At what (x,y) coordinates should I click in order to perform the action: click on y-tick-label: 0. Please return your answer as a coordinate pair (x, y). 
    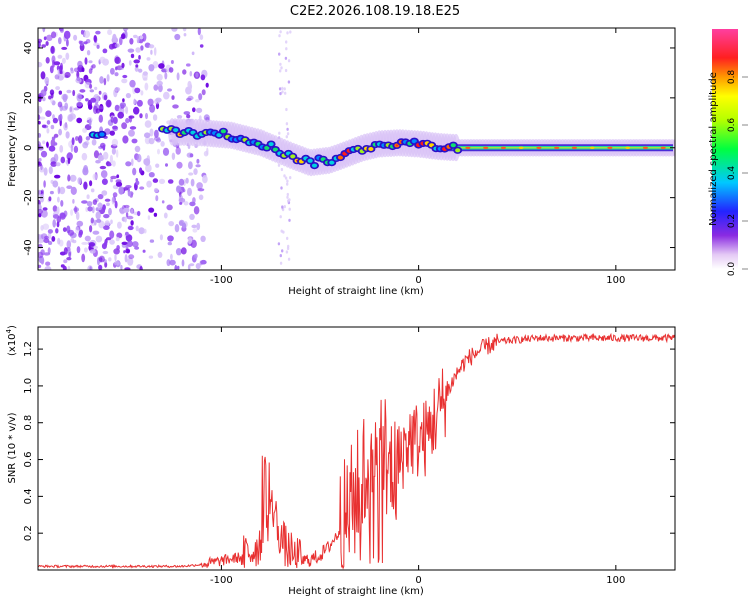
    Looking at the image, I should click on (28, 148).